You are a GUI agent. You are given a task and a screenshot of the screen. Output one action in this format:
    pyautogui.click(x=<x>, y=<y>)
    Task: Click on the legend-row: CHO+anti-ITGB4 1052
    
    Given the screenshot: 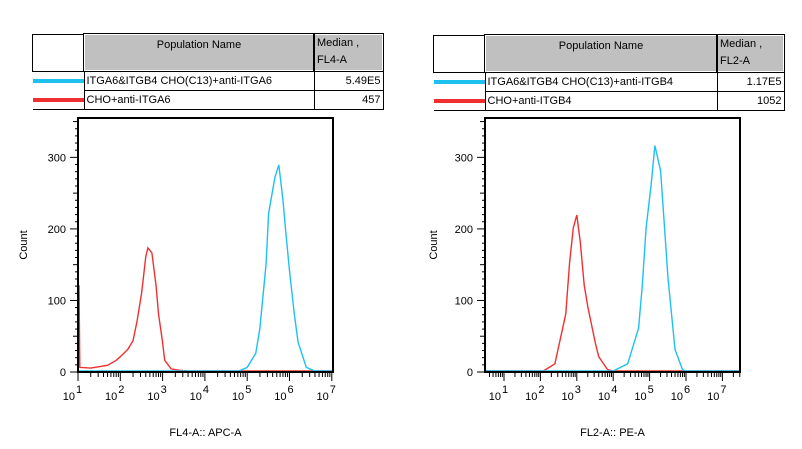 What is the action you would take?
    pyautogui.click(x=609, y=101)
    